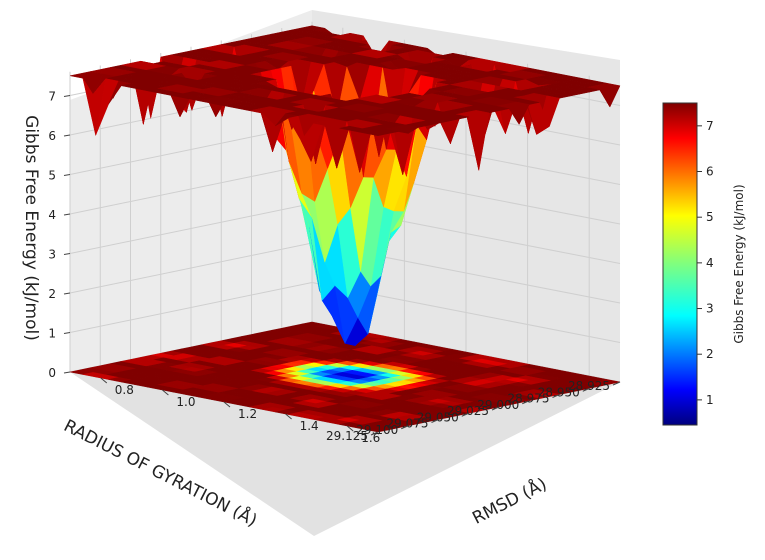 The height and width of the screenshot is (560, 765). I want to click on z-axis-label: Gibbs Free Energy (kJ/mol), so click(31, 228).